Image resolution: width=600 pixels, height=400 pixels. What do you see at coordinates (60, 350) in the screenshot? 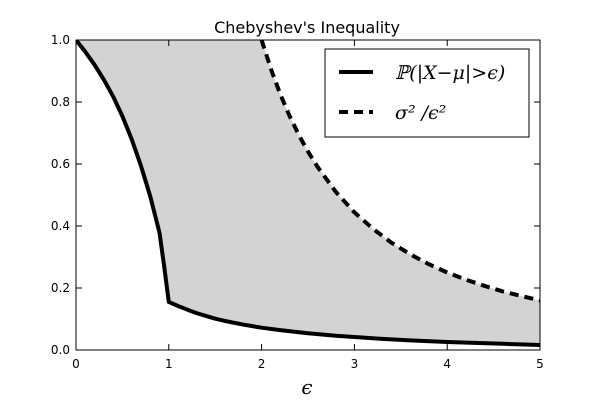
I see `y-tick-label: 0.0` at bounding box center [60, 350].